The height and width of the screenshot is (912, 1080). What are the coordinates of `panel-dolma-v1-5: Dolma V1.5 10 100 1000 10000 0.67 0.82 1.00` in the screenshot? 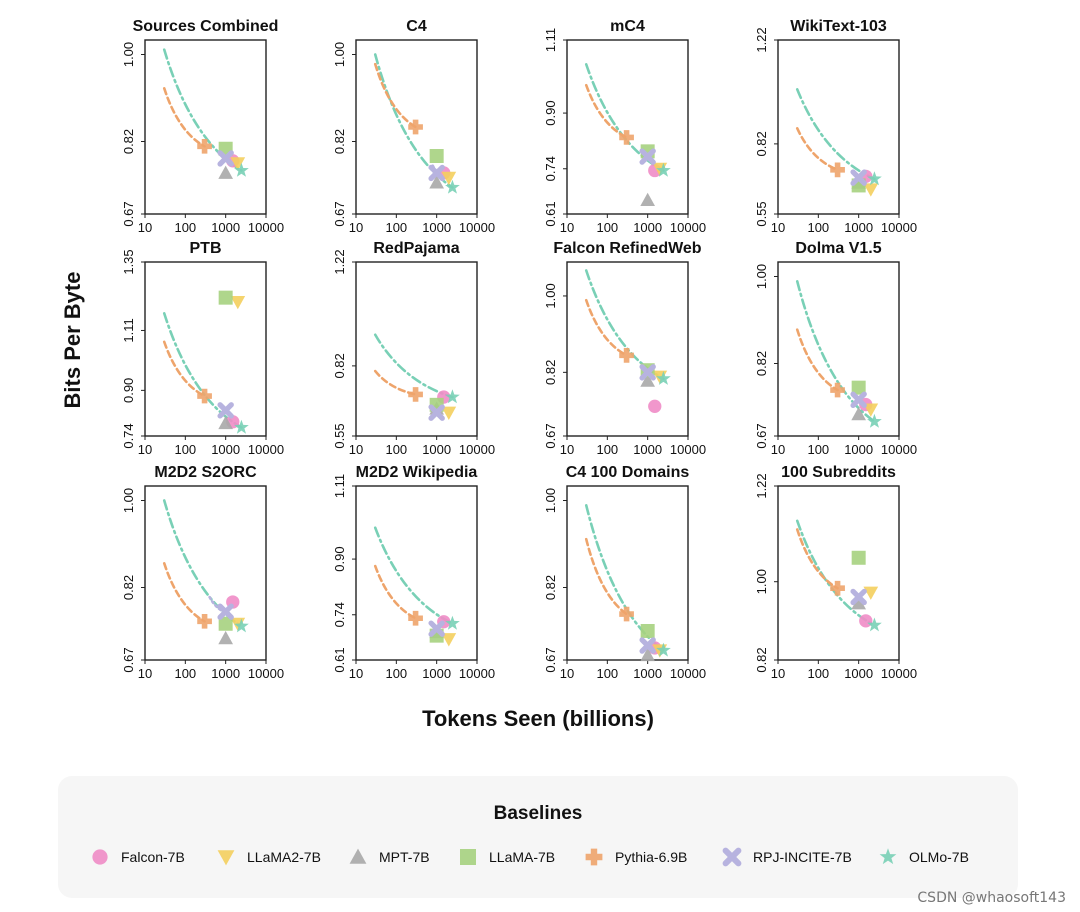 It's located at (835, 348).